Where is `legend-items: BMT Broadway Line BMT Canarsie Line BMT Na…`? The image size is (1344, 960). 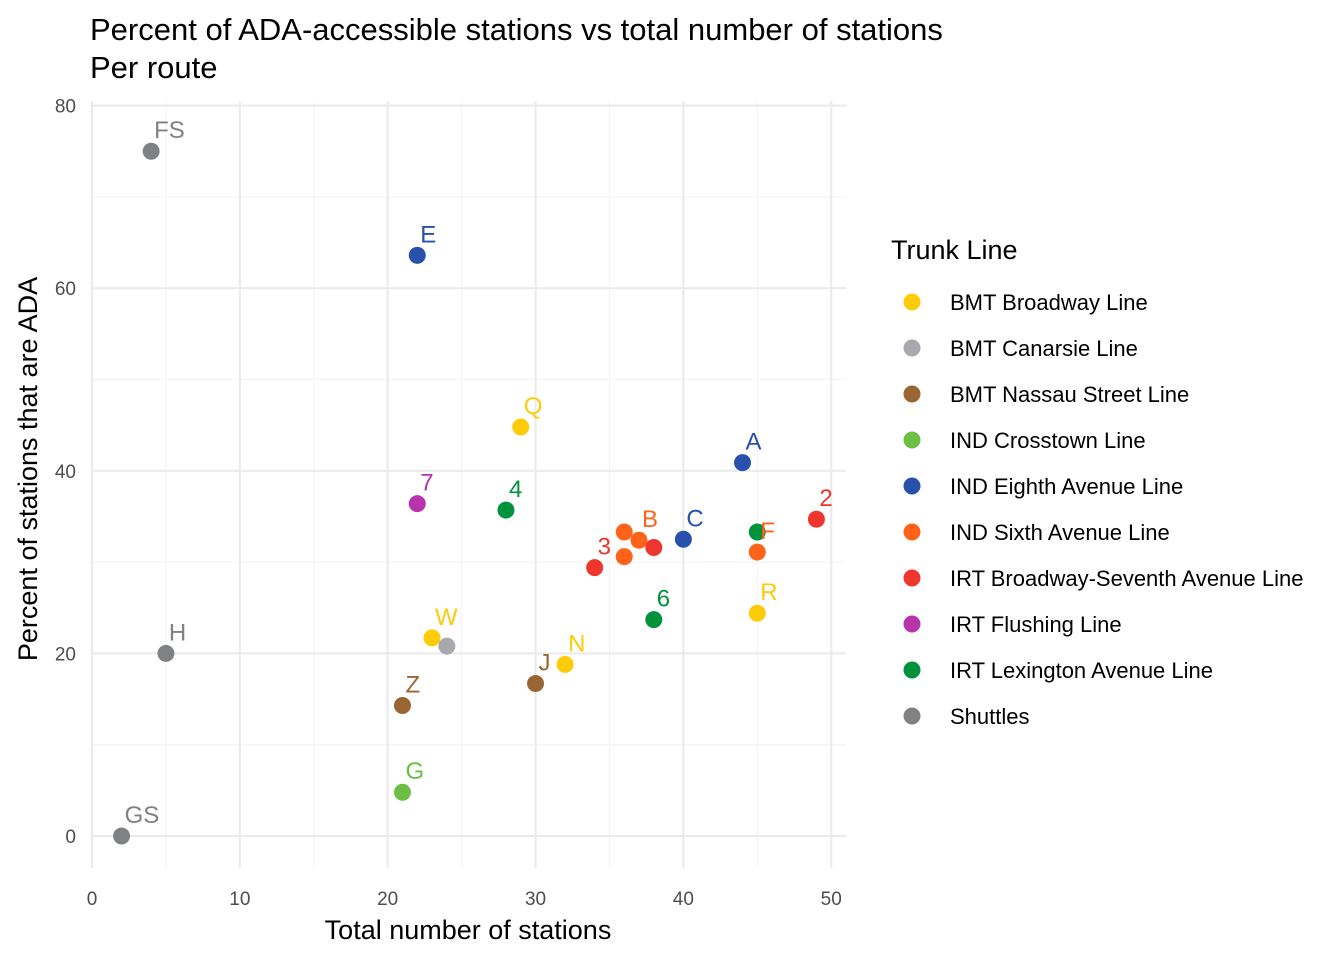
legend-items: BMT Broadway Line BMT Canarsie Line BMT Na… is located at coordinates (1103, 509).